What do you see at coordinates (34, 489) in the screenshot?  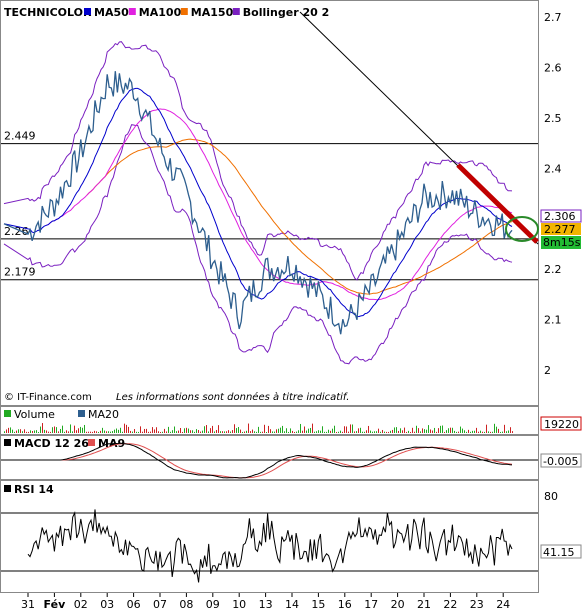 I see `rsi-legend-0: RSI 14` at bounding box center [34, 489].